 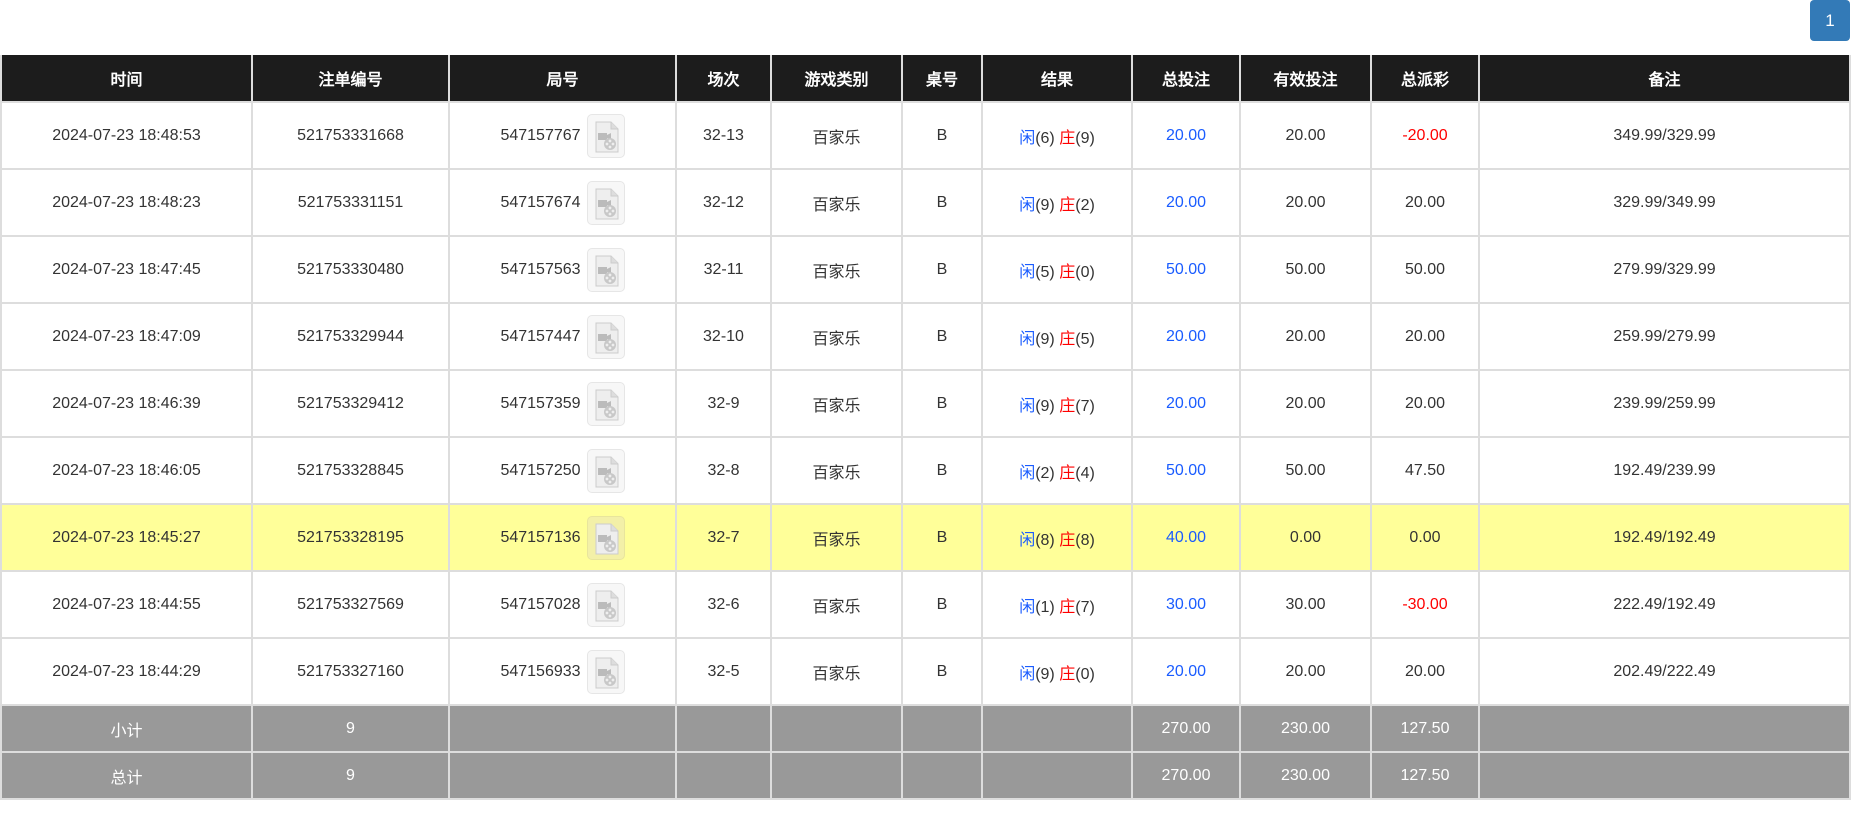 What do you see at coordinates (126, 135) in the screenshot?
I see `time-cell: 2024-07-23 18:48:53` at bounding box center [126, 135].